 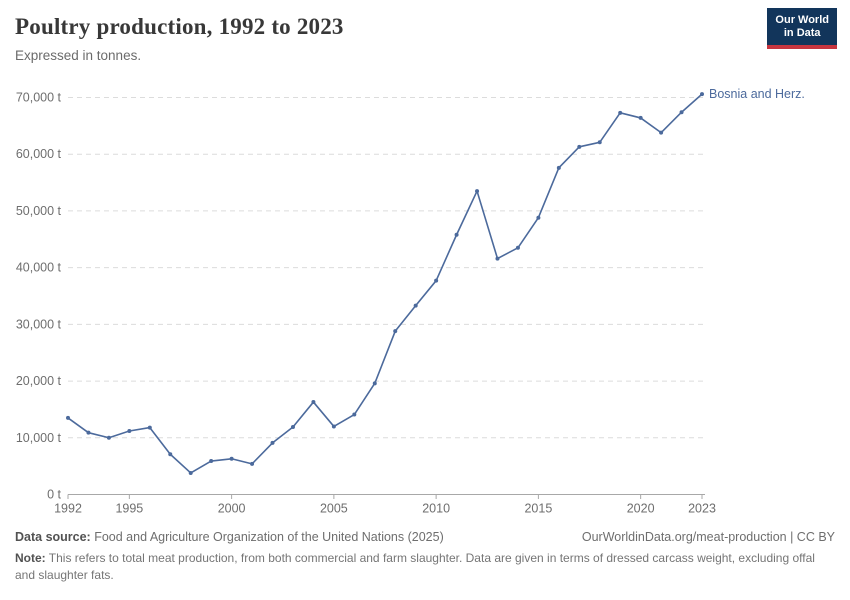 I want to click on y-tick-label: 40,000 t, so click(x=39, y=268).